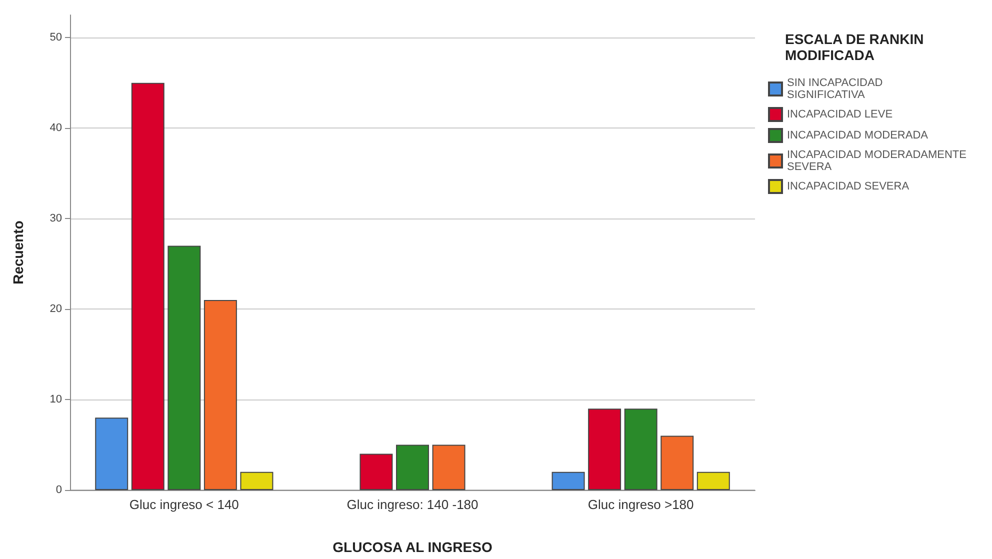 The width and height of the screenshot is (992, 559). I want to click on y-axis-title: Recuento, so click(18, 252).